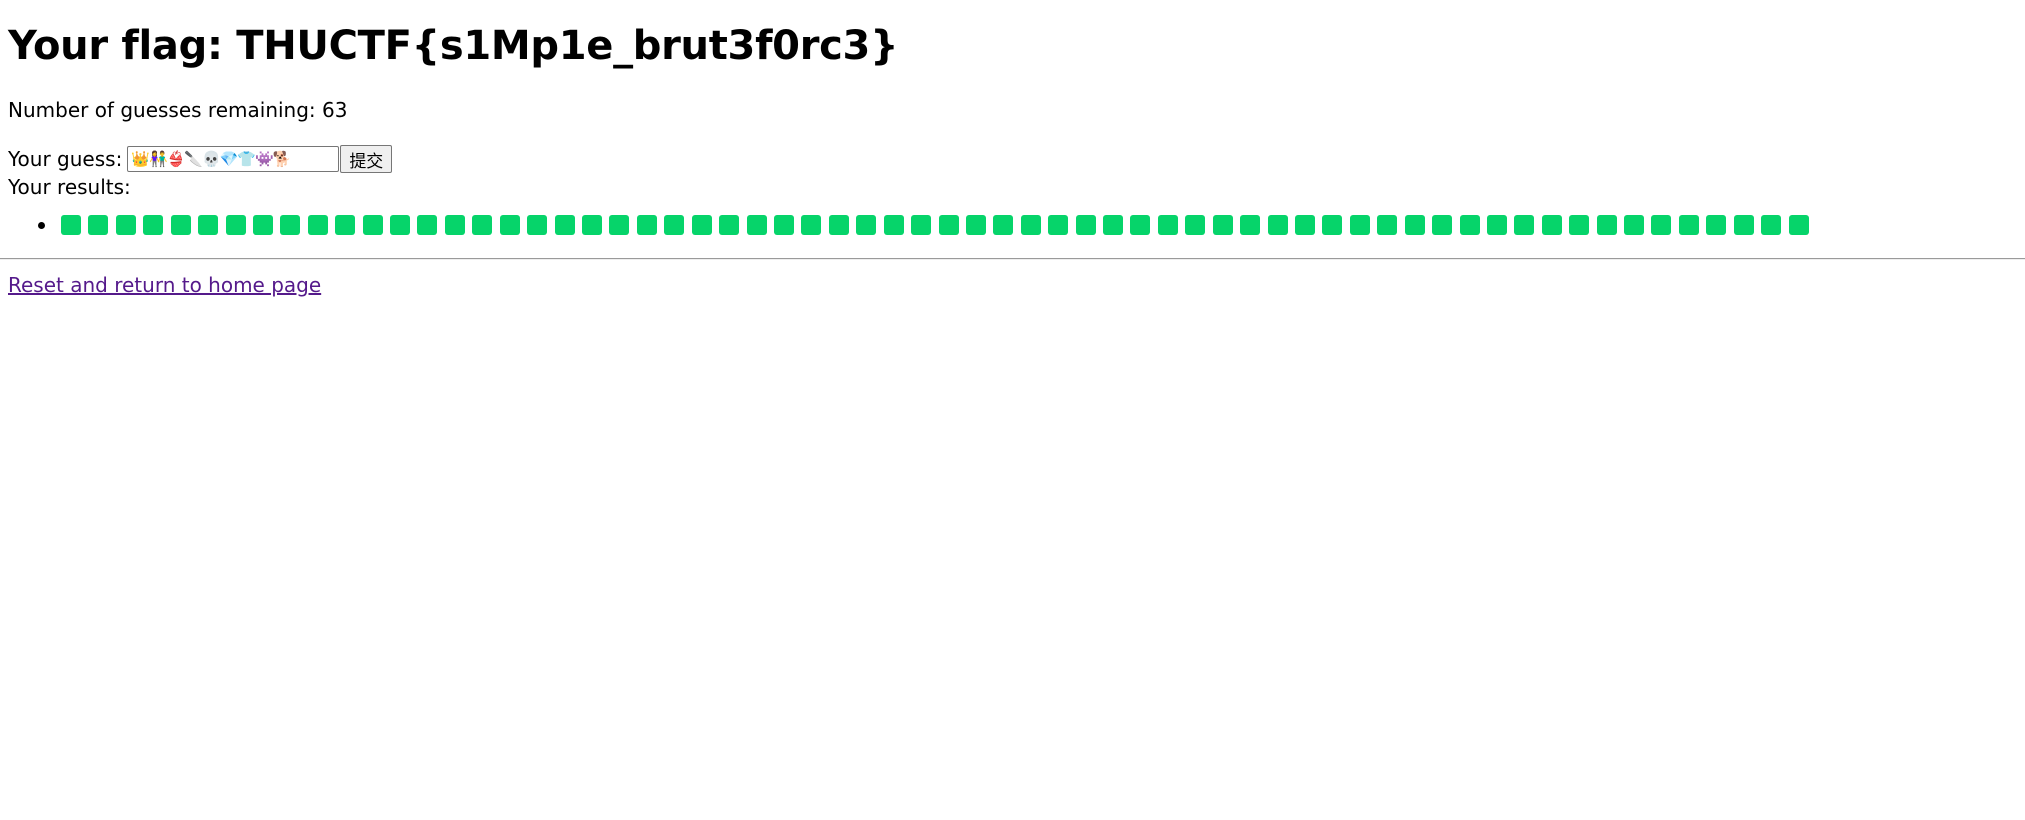  I want to click on reset-link: Reset and return to home page, so click(165, 285).